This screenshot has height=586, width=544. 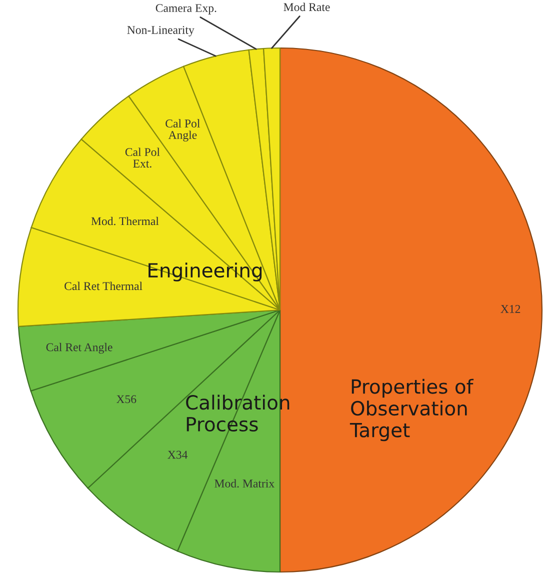 I want to click on slice-label: Camera Exp., so click(x=186, y=9).